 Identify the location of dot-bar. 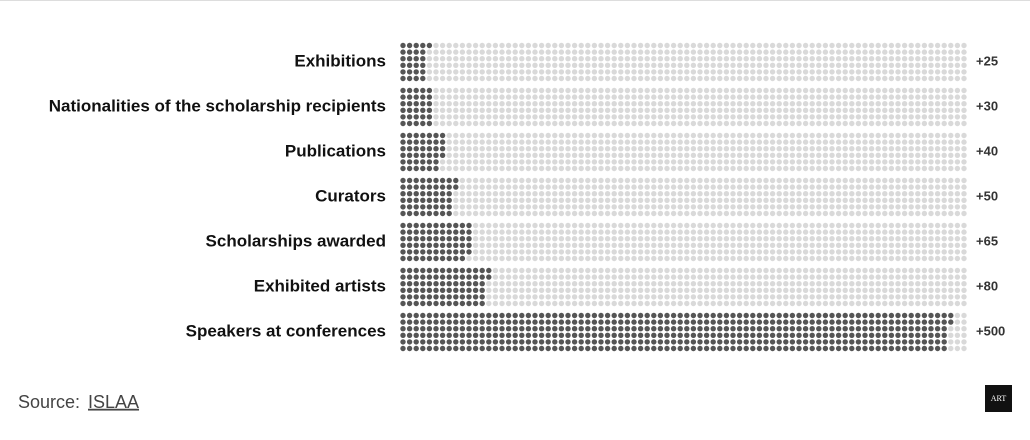
(677, 332).